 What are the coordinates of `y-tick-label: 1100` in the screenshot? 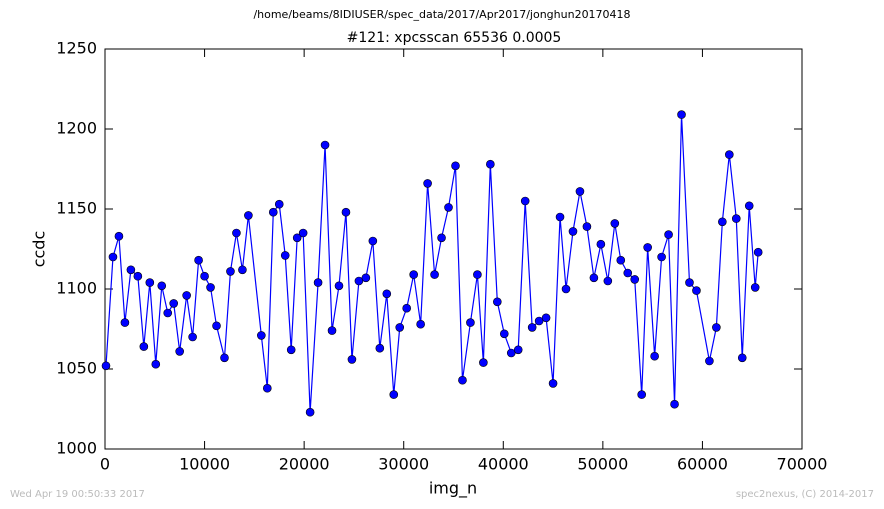 It's located at (76, 288).